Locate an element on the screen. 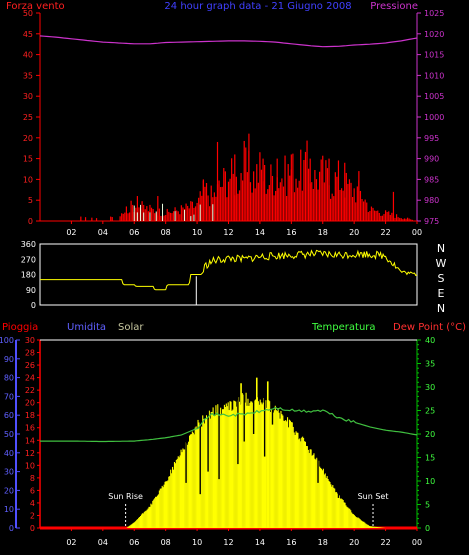 The height and width of the screenshot is (555, 469). pressure-tick-label: 1000 is located at coordinates (434, 117).